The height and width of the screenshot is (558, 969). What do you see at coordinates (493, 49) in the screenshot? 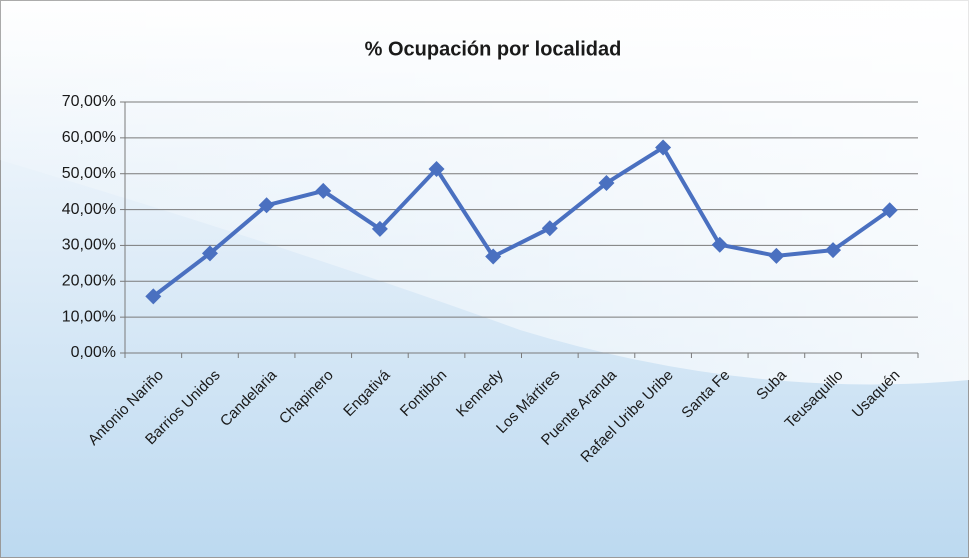
I see `chart-title: % Ocupación por localidad` at bounding box center [493, 49].